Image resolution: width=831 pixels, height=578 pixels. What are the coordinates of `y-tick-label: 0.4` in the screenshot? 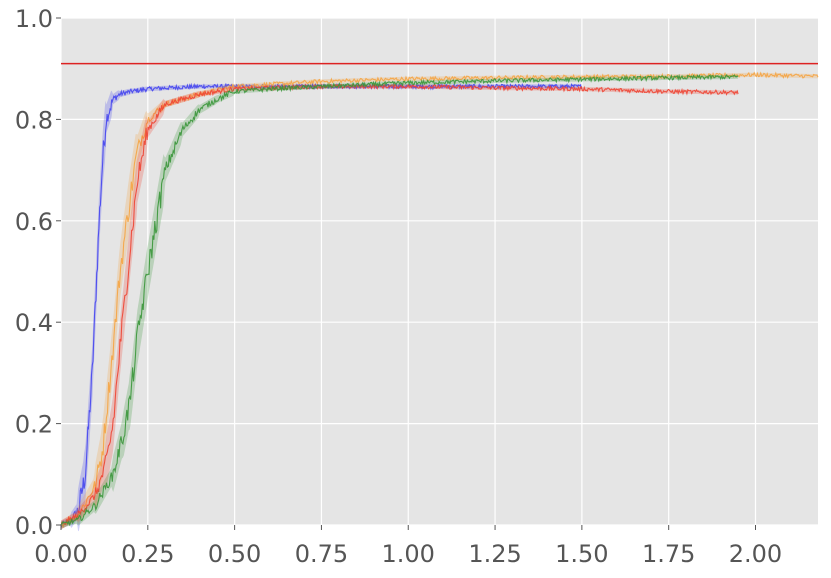 It's located at (34, 323).